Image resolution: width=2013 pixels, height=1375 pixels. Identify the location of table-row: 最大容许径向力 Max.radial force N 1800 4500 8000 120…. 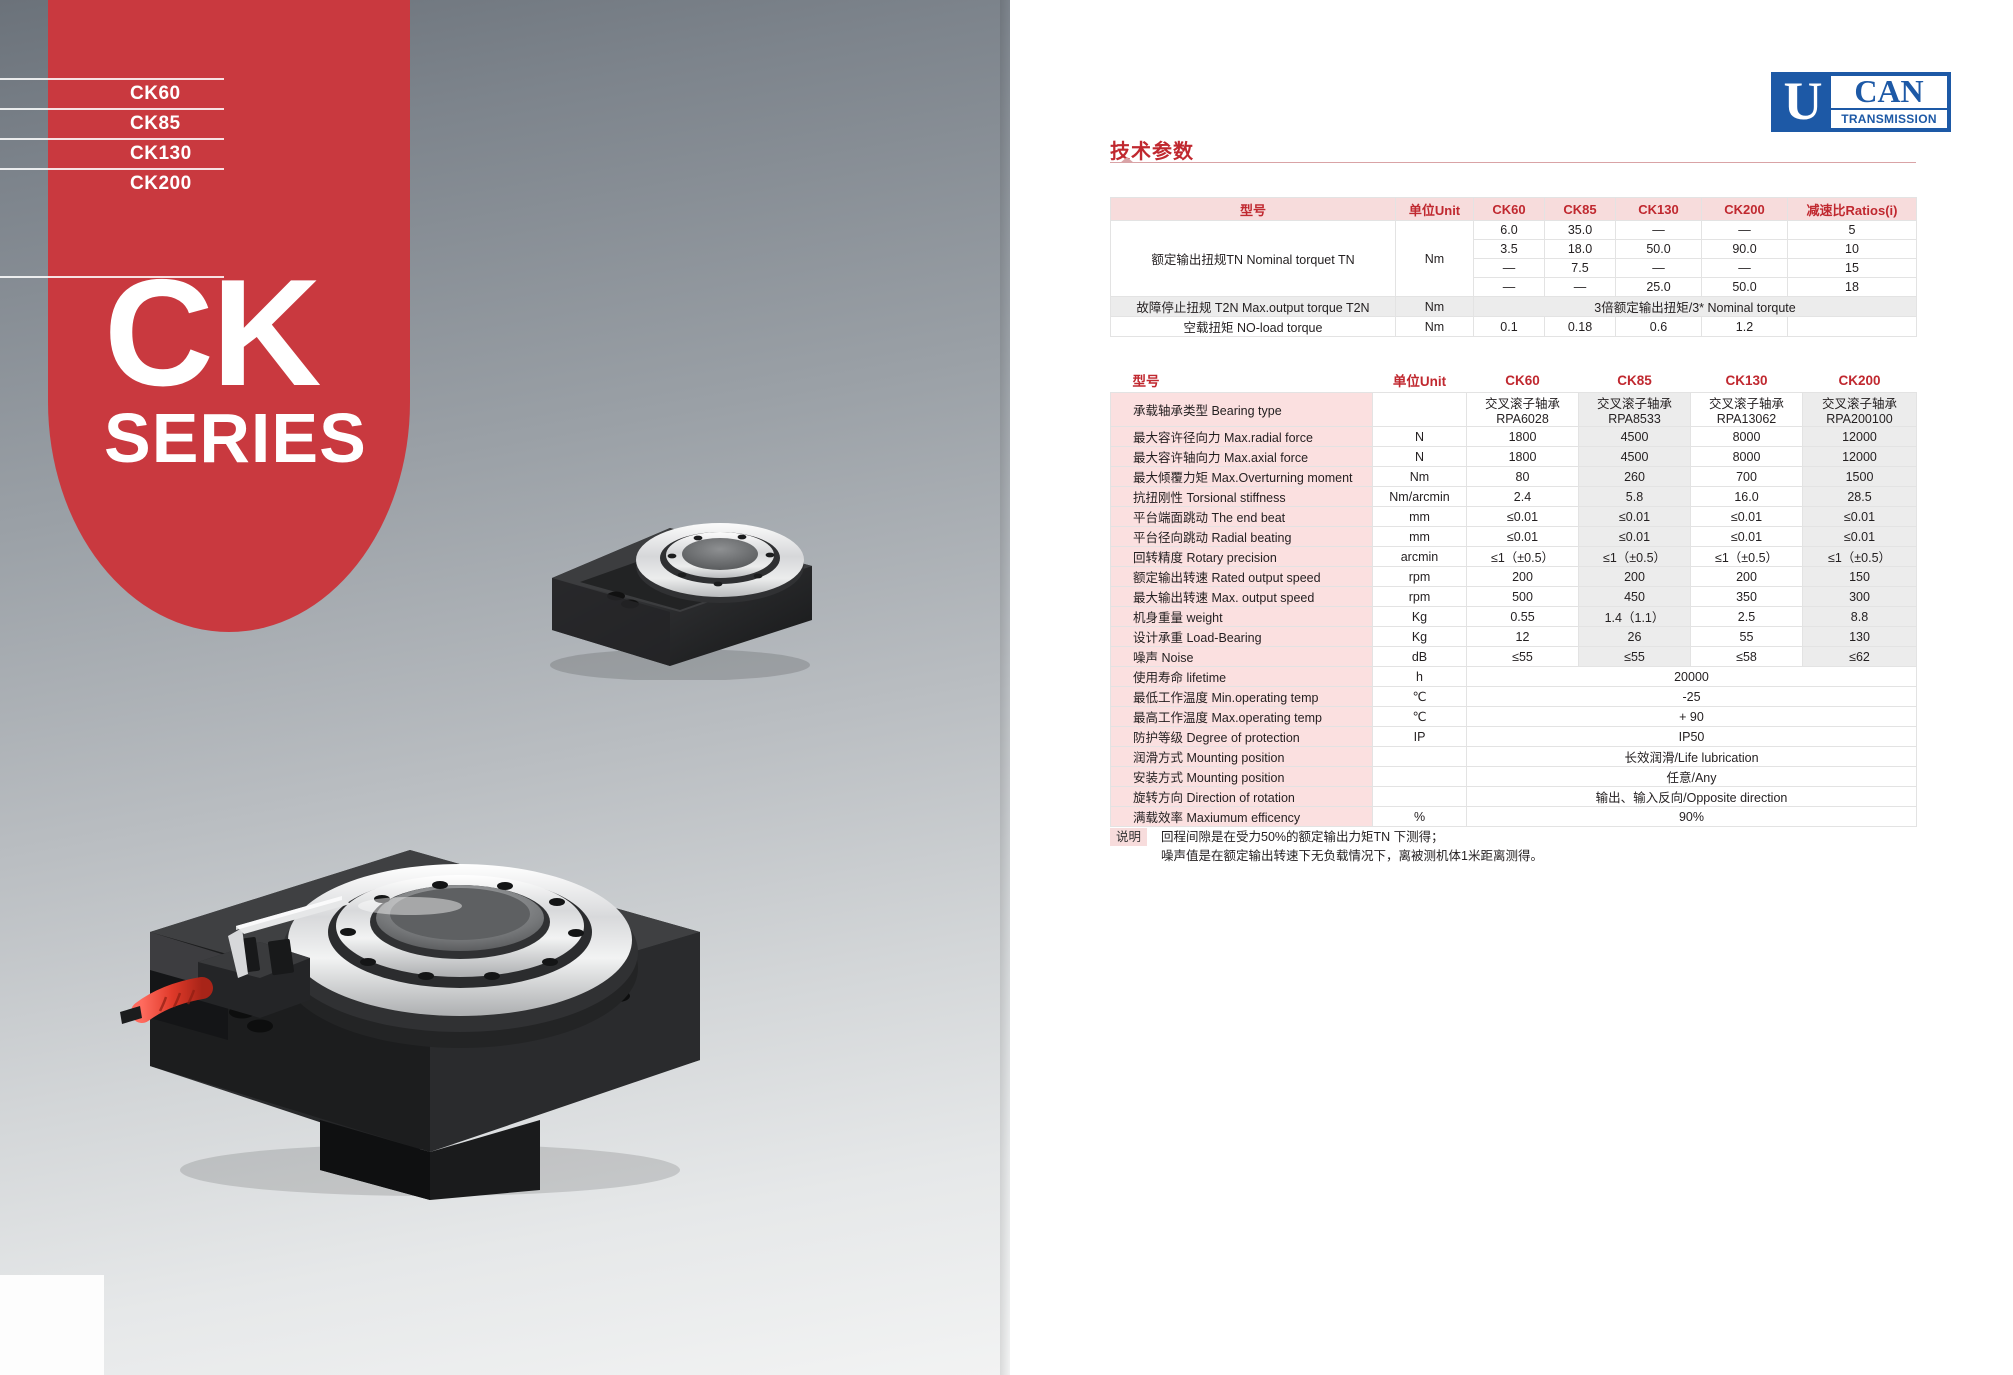
(1513, 436).